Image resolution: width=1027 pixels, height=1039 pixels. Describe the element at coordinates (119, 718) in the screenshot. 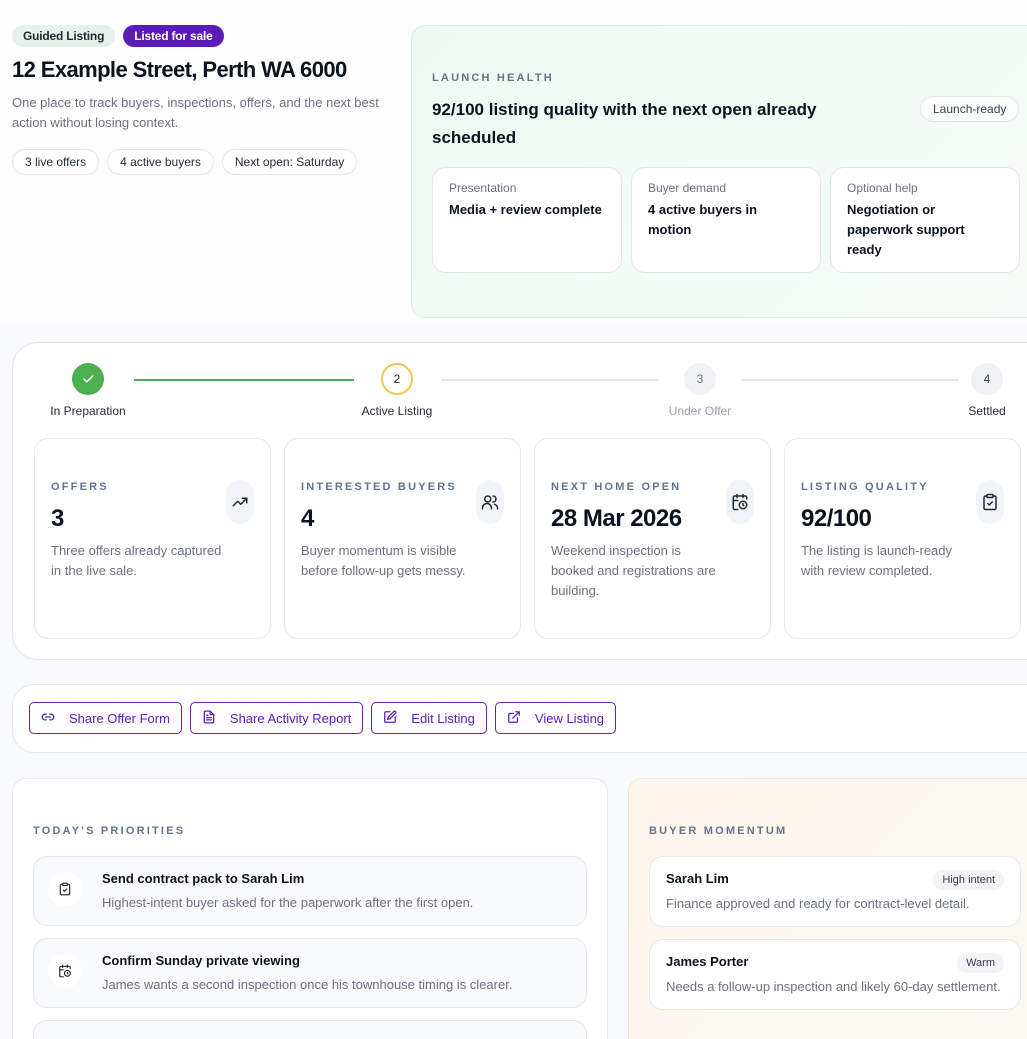

I see `button-label: Share Offer Form` at that location.